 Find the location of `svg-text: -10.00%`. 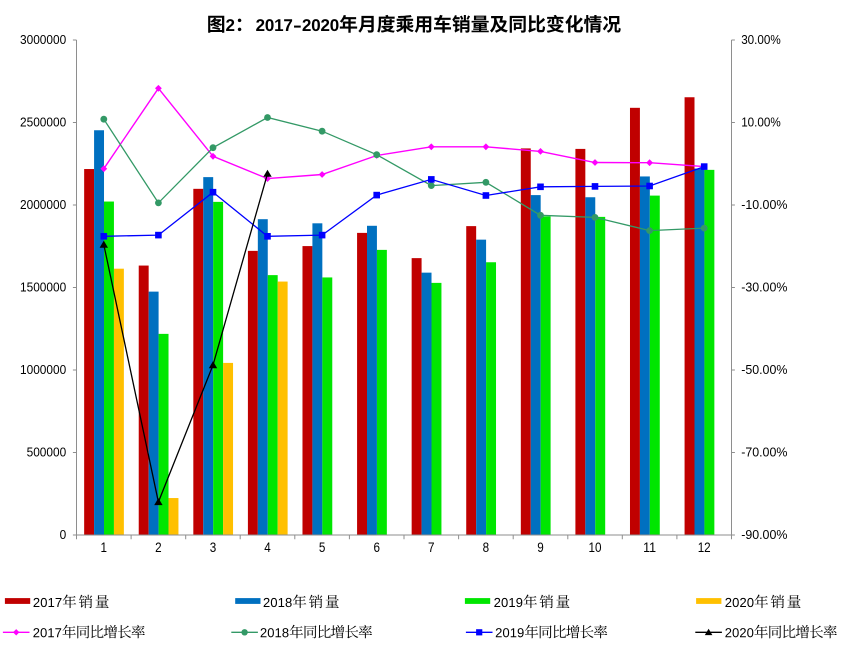

svg-text: -10.00% is located at coordinates (764, 205).